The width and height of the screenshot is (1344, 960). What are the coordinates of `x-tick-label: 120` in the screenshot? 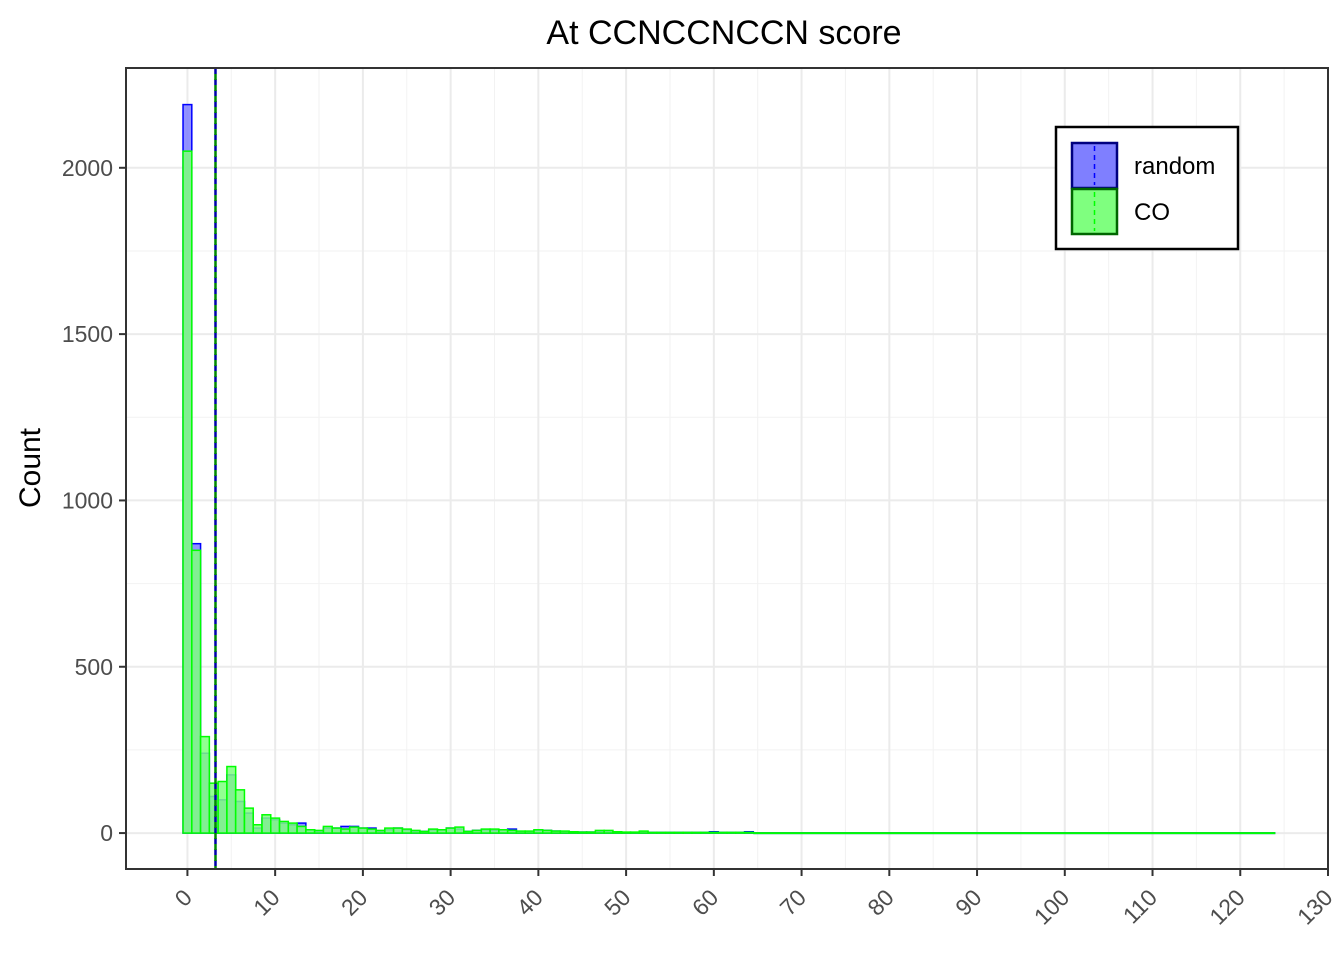 It's located at (1227, 907).